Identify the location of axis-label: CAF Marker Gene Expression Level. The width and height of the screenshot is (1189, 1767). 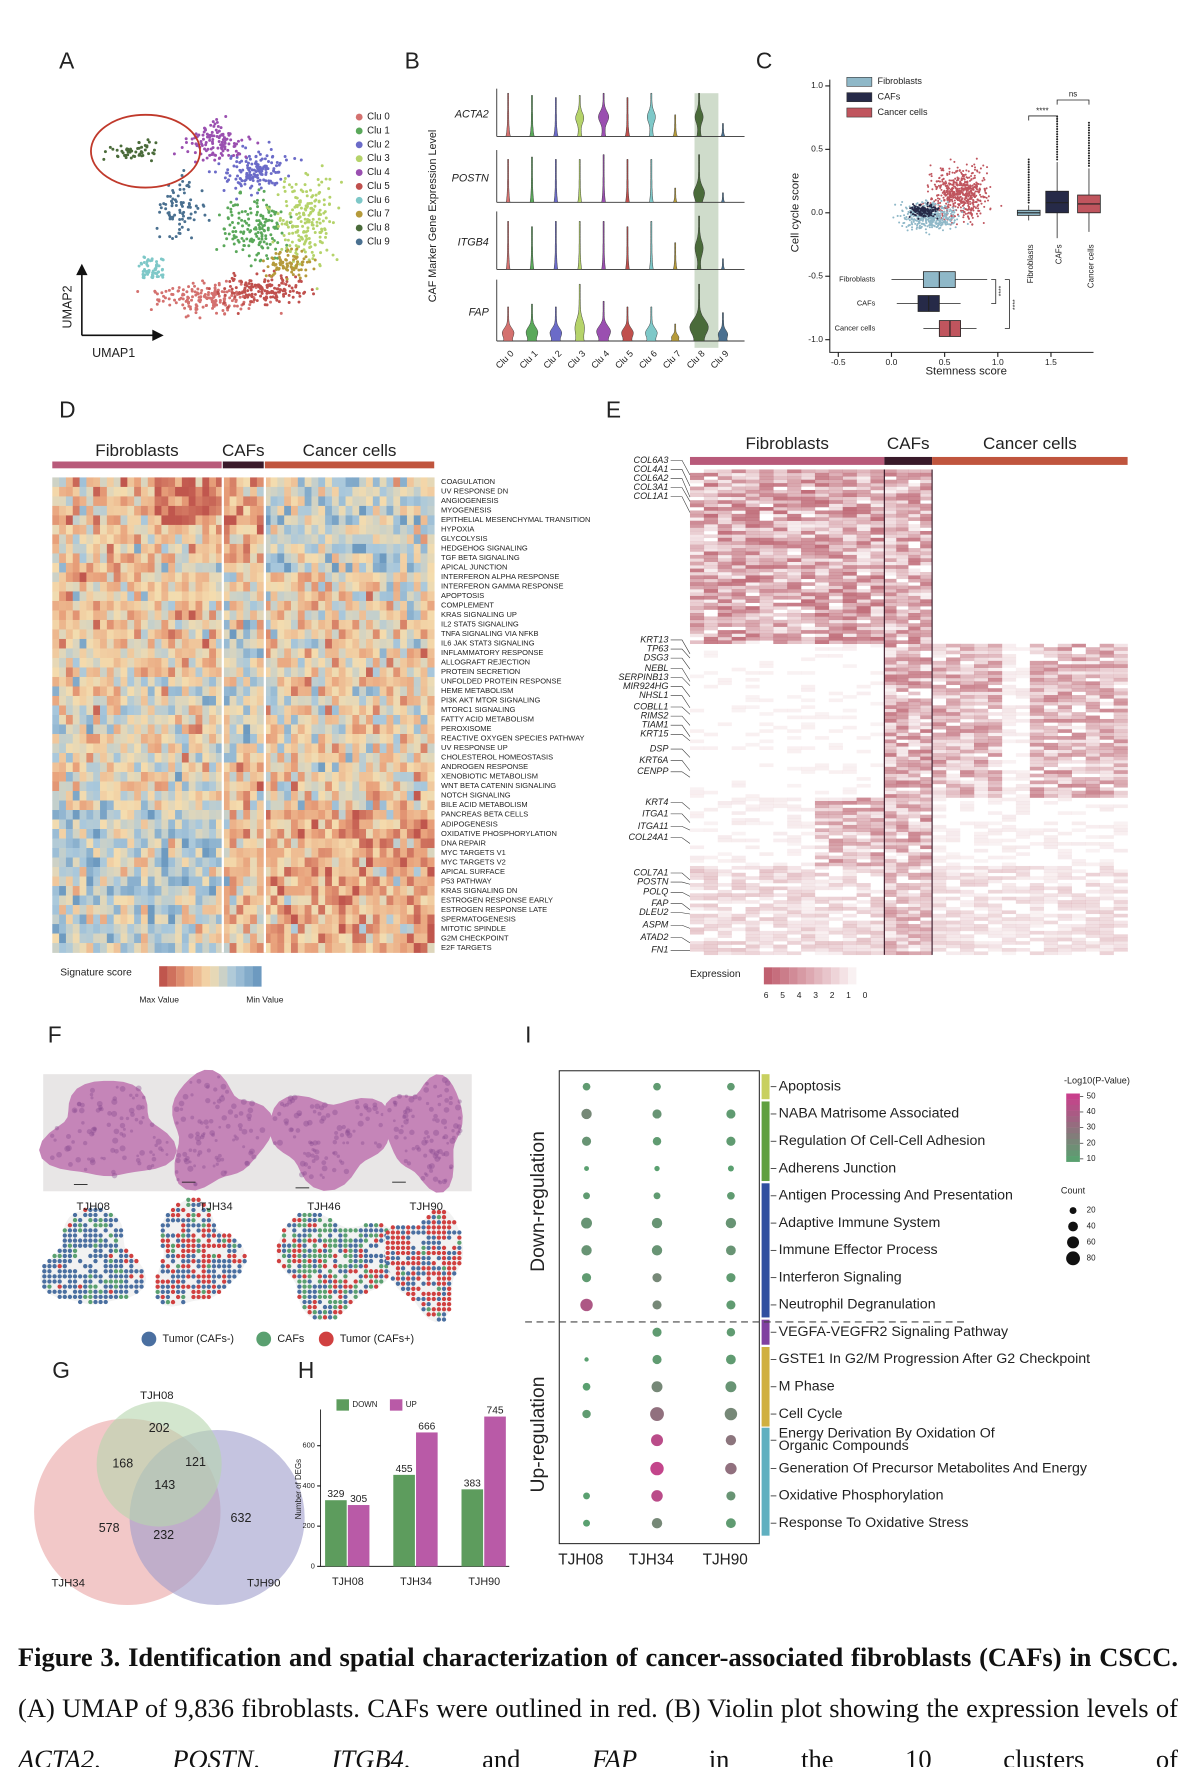
(433, 216).